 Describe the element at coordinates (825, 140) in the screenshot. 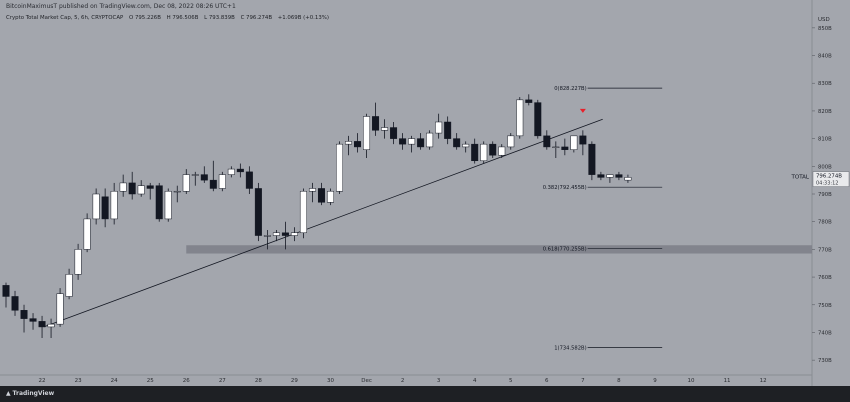

I see `y-tick-label: 810B` at that location.